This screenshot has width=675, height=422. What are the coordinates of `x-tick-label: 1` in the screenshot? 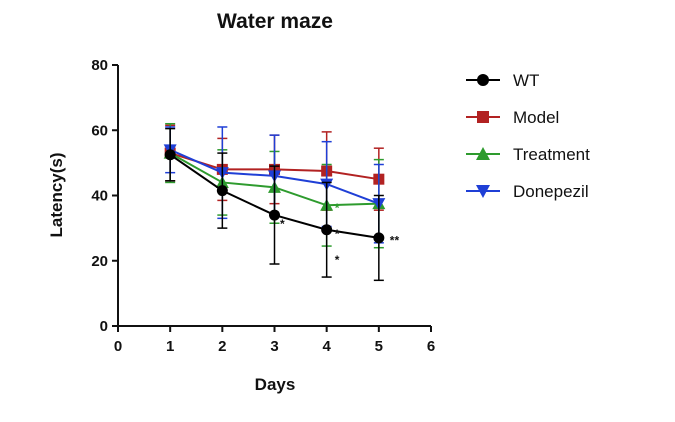 It's located at (170, 346).